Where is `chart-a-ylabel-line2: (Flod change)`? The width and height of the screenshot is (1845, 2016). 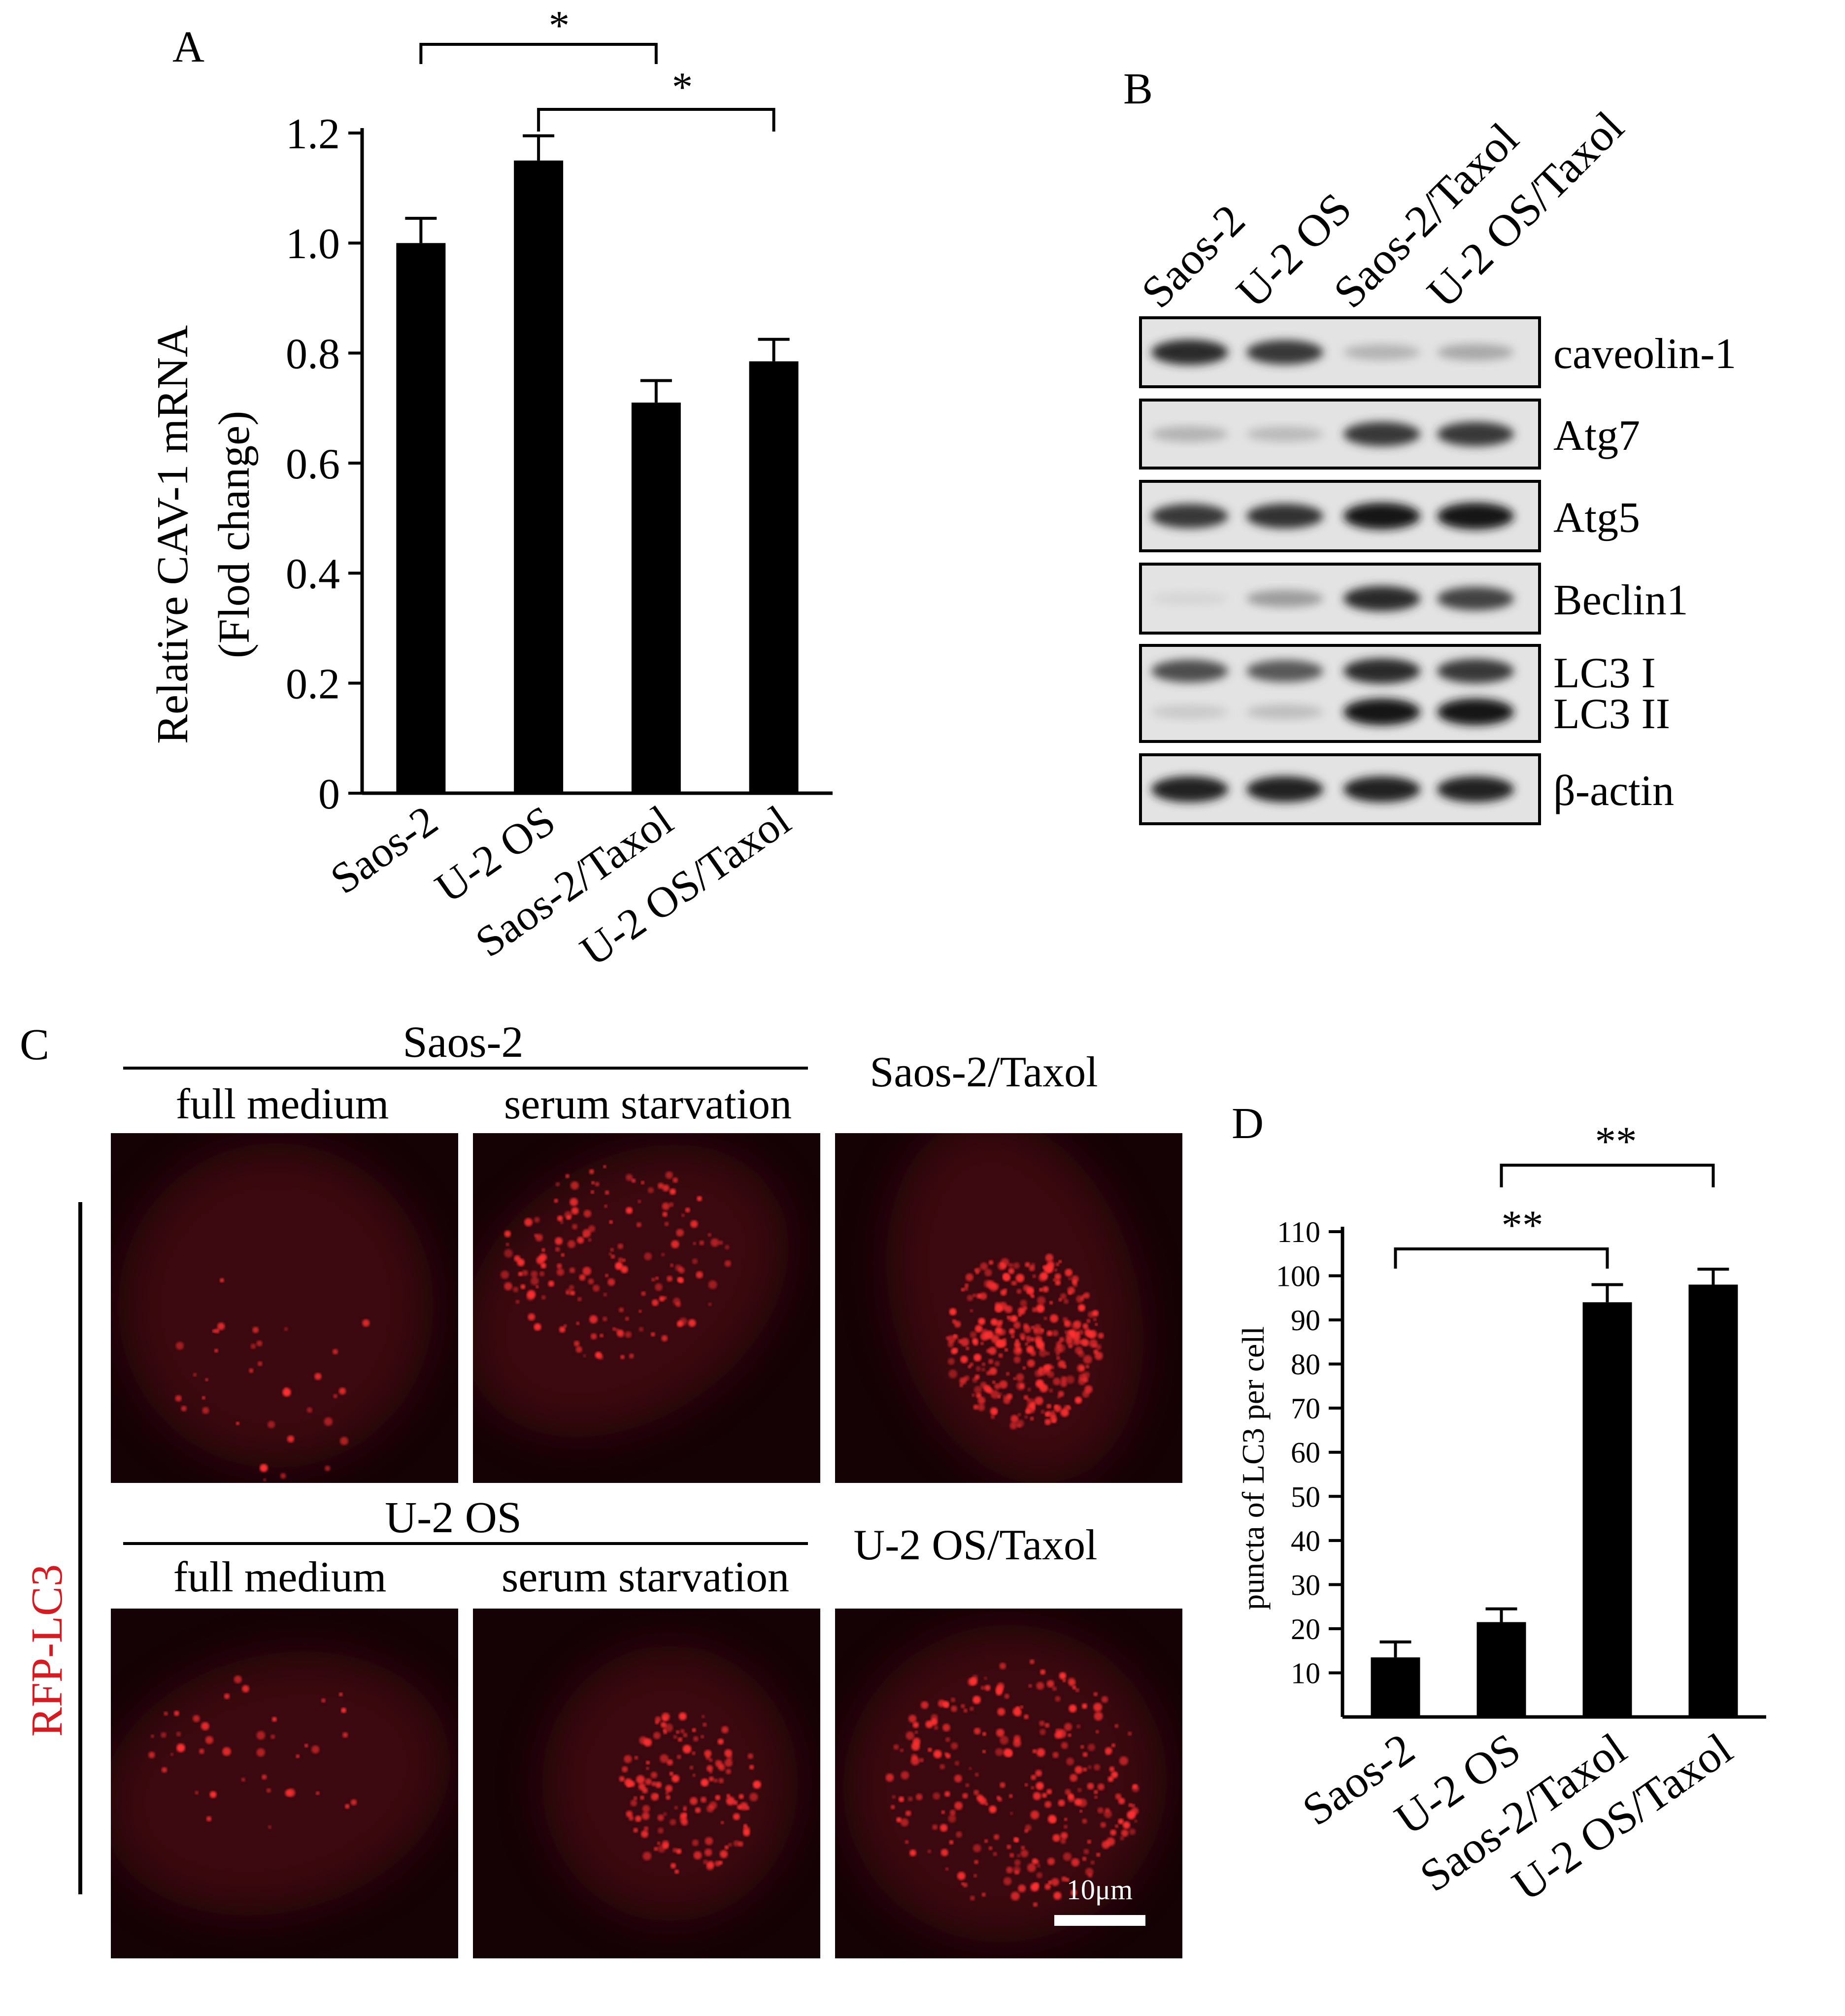 chart-a-ylabel-line2: (Flod change) is located at coordinates (234, 534).